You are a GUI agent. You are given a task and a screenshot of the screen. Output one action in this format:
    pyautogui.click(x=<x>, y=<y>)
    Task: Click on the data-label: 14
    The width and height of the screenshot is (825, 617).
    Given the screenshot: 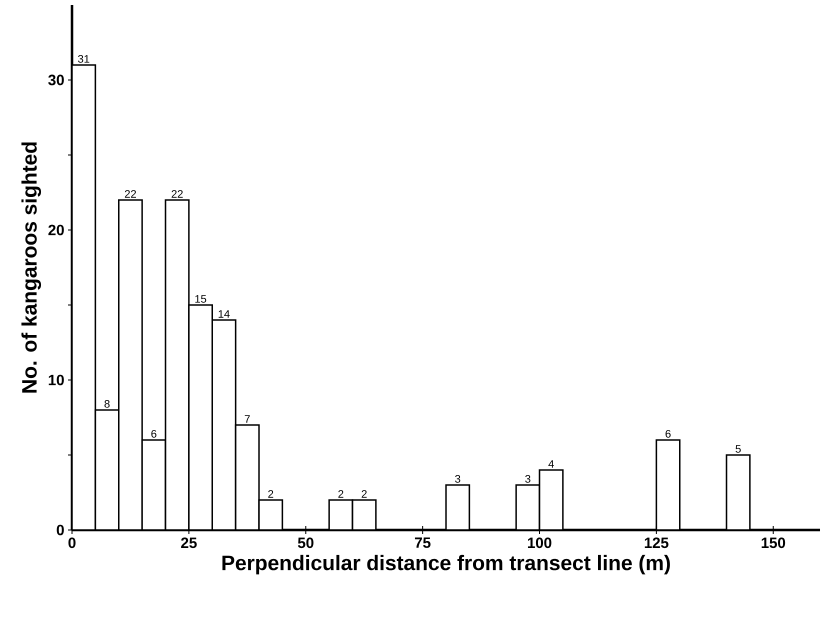 What is the action you would take?
    pyautogui.click(x=224, y=314)
    